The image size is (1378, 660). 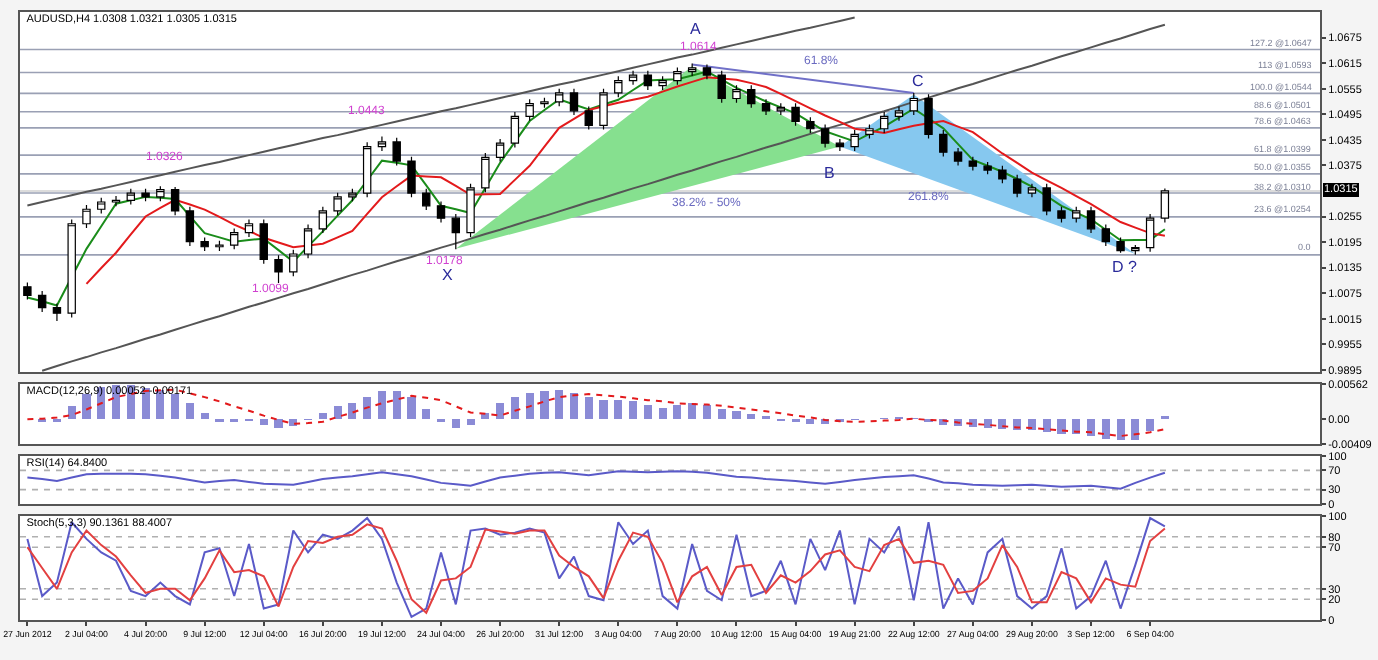 I want to click on annotation: D ?, so click(x=1125, y=267).